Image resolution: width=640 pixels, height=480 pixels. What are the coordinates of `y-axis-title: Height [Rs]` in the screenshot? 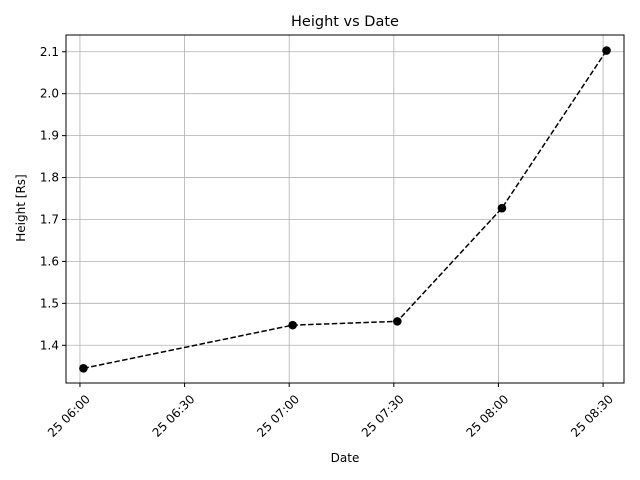 It's located at (21, 207).